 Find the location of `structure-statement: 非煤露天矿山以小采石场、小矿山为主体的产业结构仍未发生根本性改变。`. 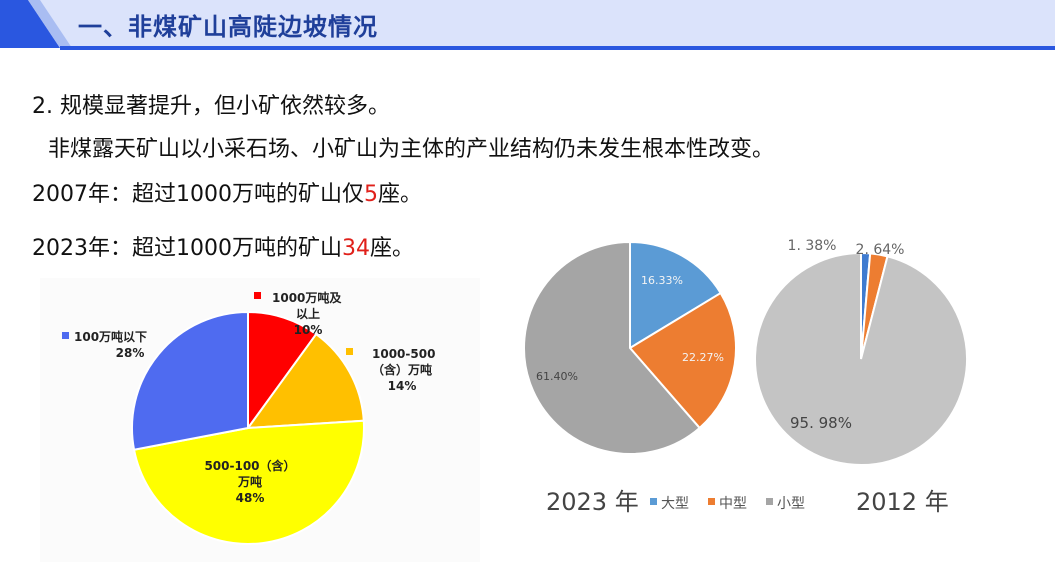

structure-statement: 非煤露天矿山以小采石场、小矿山为主体的产业结构仍未发生根本性改变。 is located at coordinates (411, 149).